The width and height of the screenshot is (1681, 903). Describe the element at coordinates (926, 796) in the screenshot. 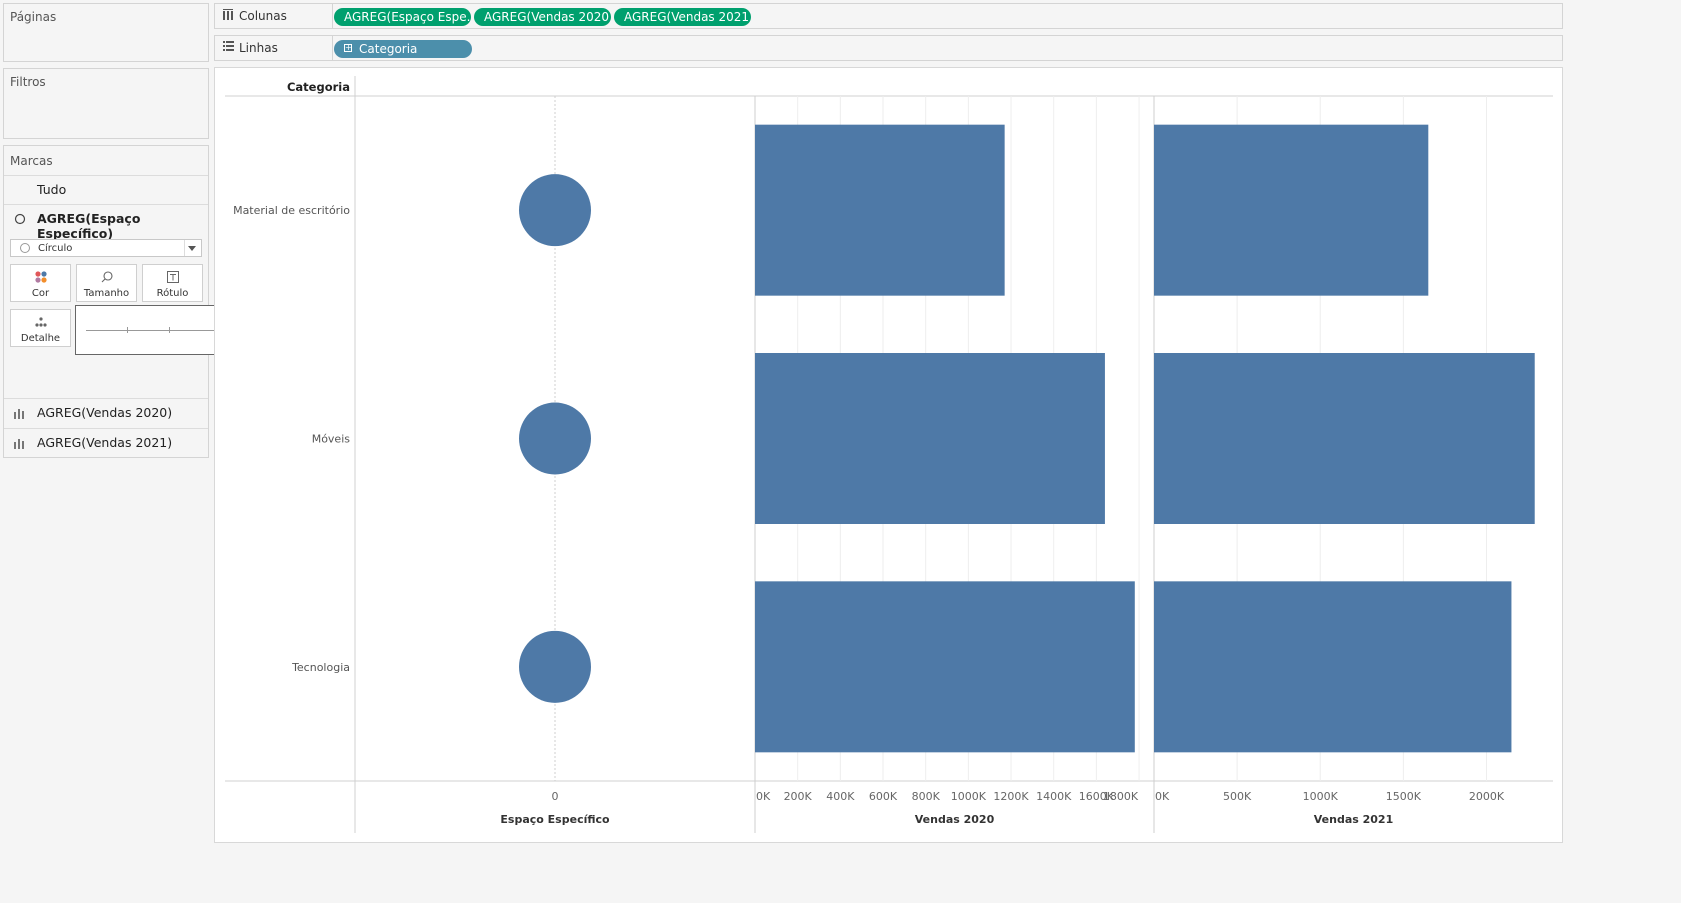

I see `axis-tick-label: 800K` at that location.